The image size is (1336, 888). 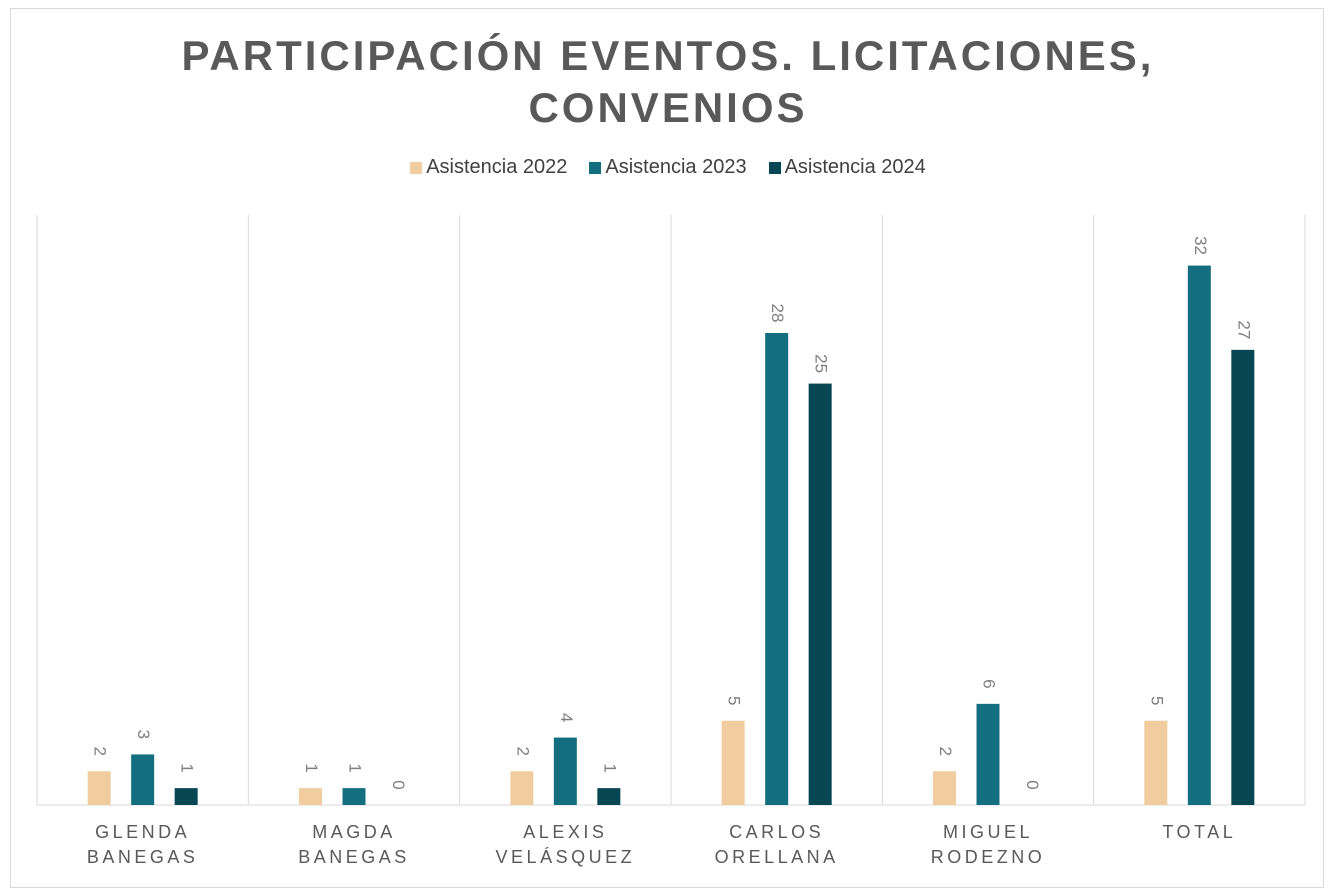 I want to click on x-tick-label: CARLOS ORELLANA, so click(x=776, y=844).